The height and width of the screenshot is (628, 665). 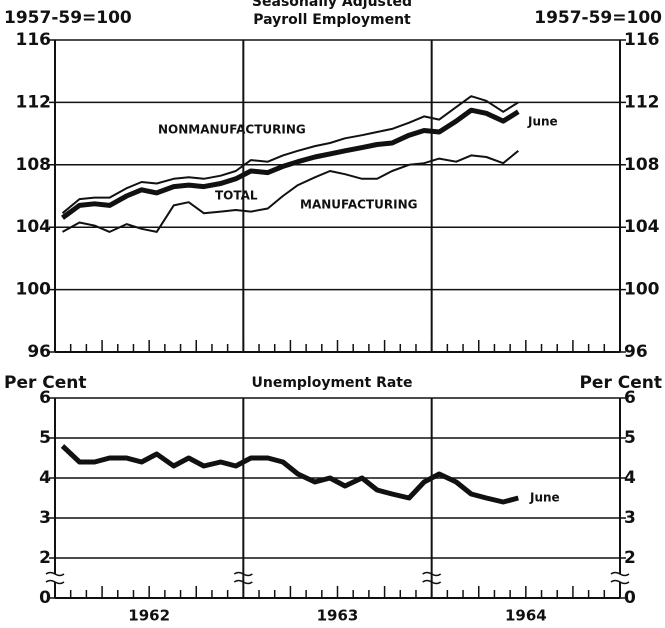 I want to click on subtitle: Seasonally Adjusted, so click(x=332, y=5).